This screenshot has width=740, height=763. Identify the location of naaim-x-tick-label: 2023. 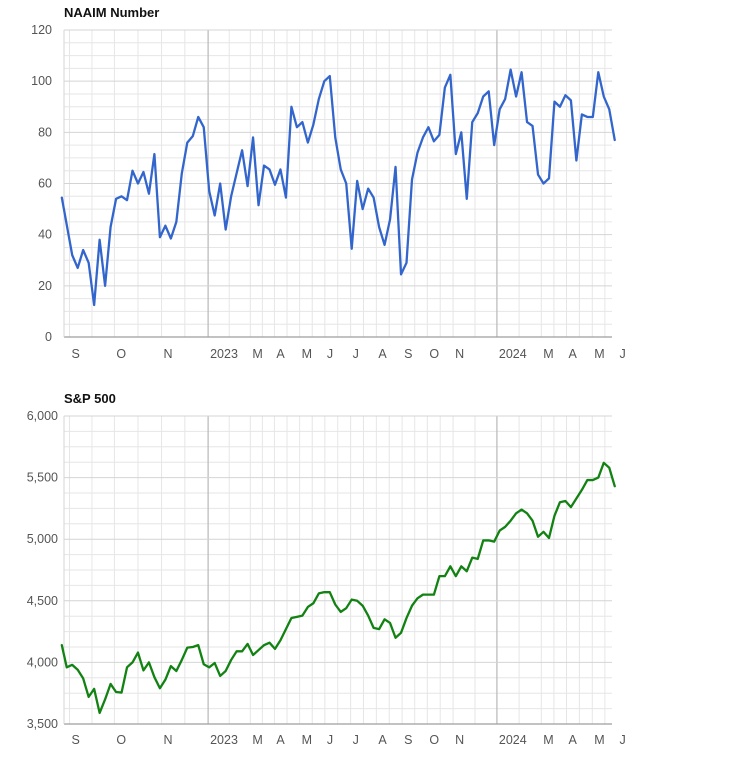
(224, 354).